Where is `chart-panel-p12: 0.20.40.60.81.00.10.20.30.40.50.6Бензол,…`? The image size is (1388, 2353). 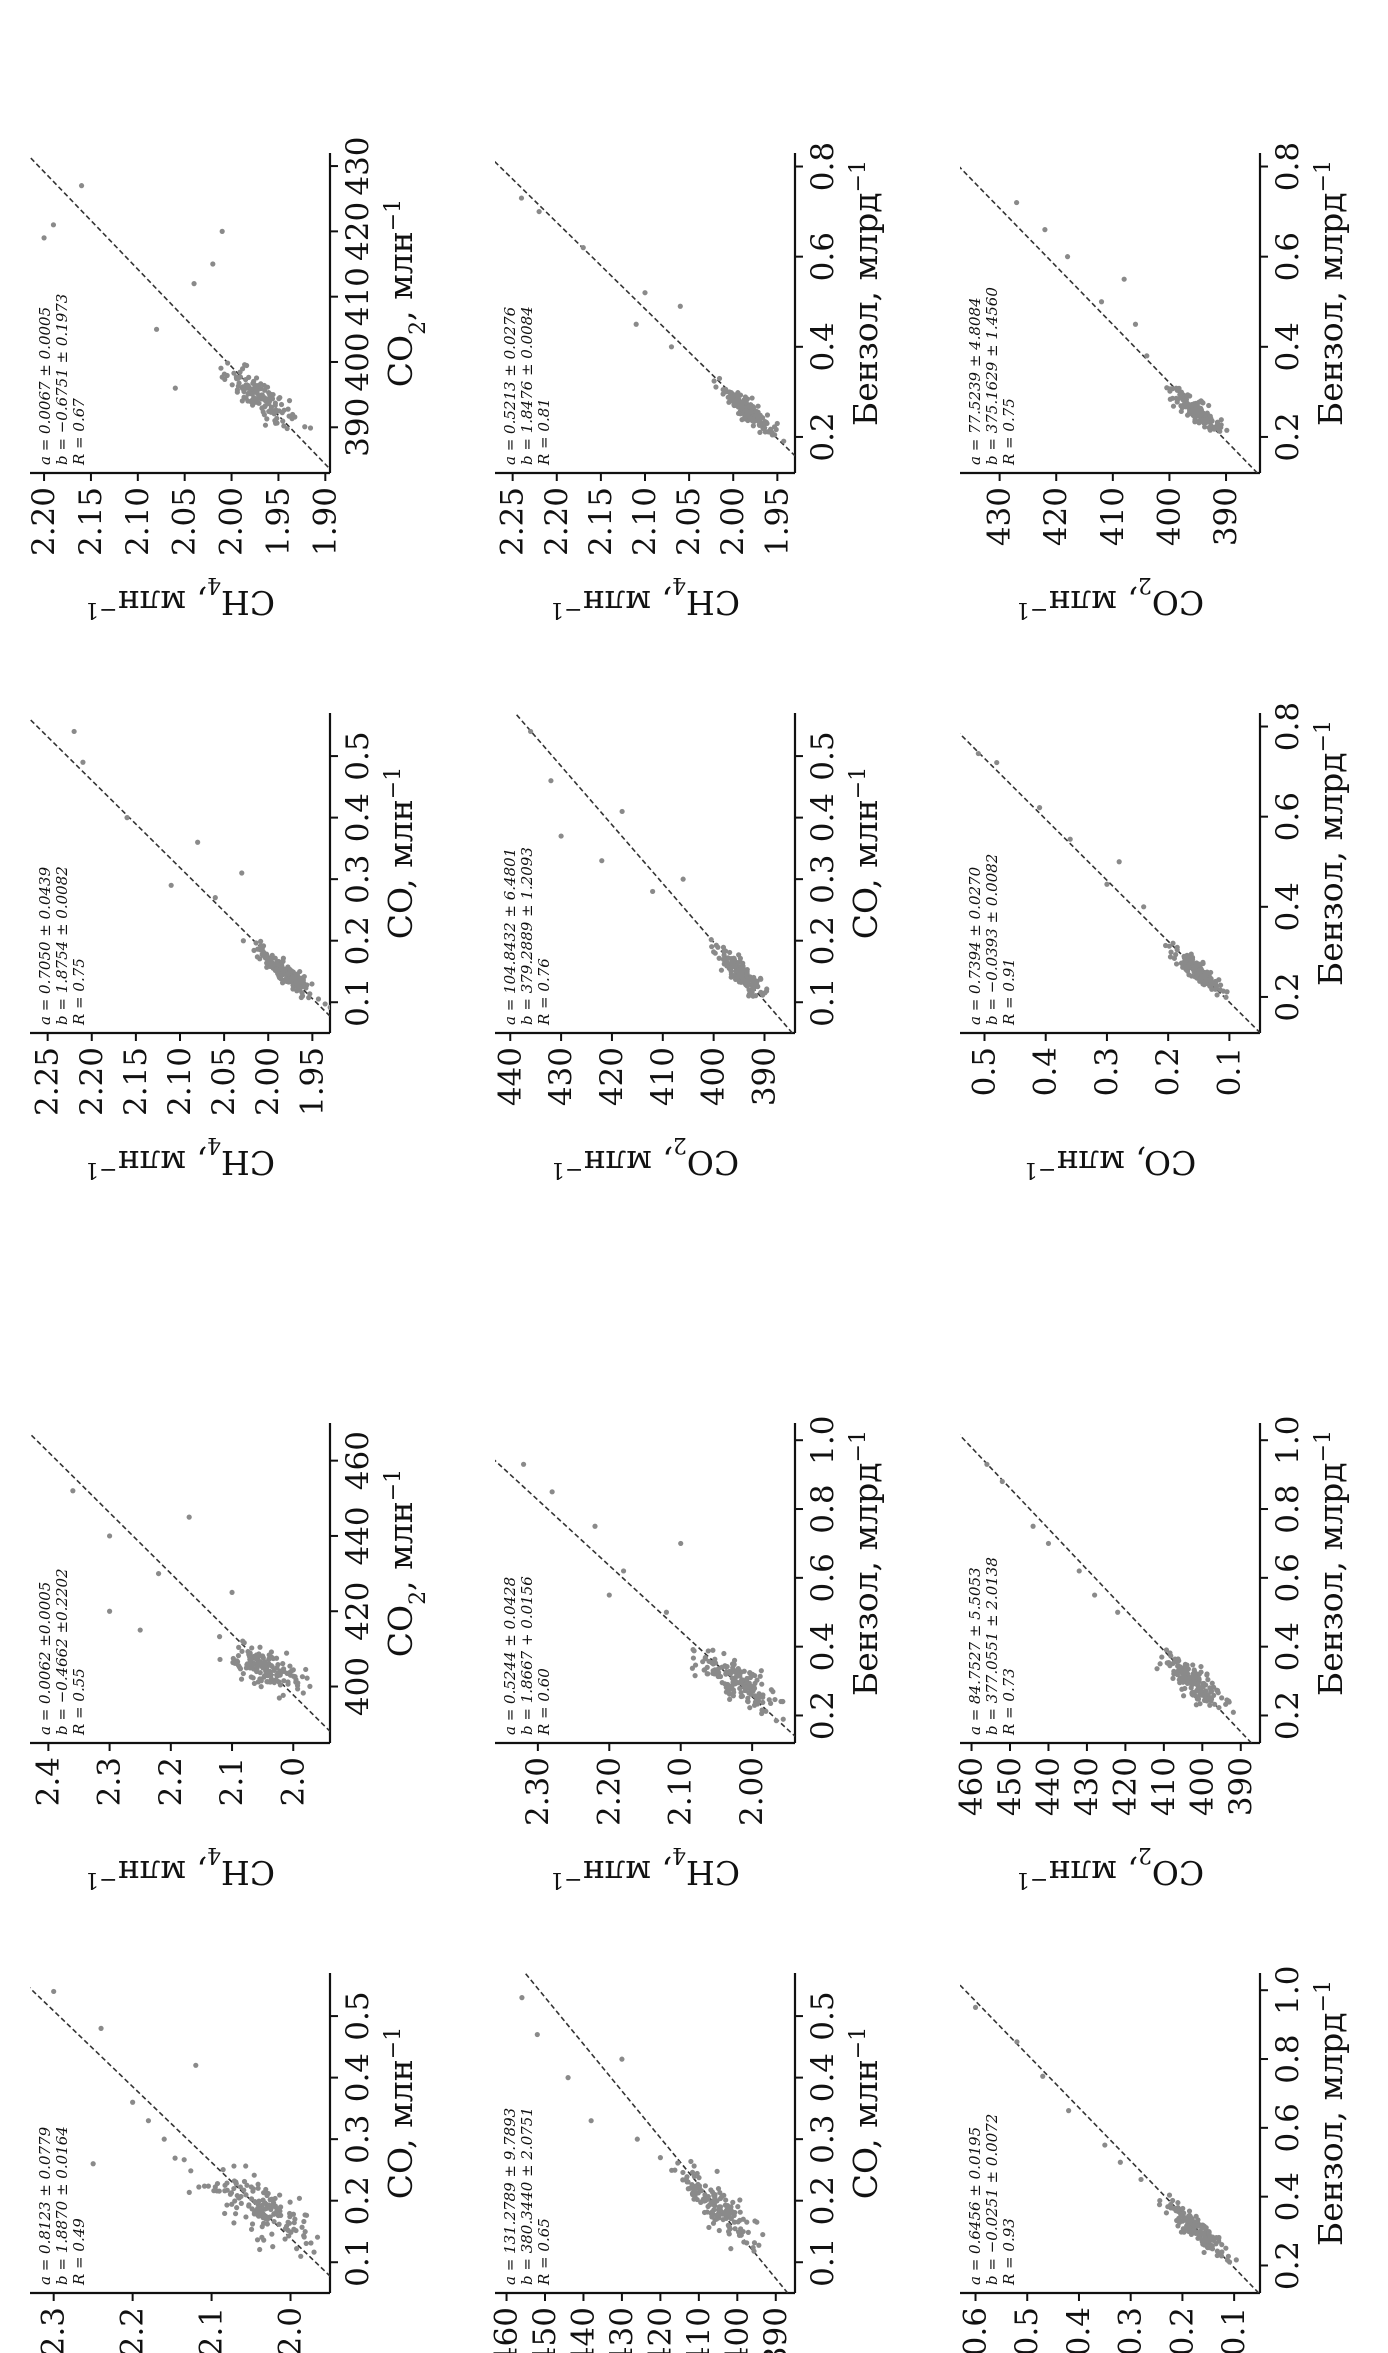
chart-panel-p12: 0.20.40.60.81.00.10.20.30.40.50.6Бензол,… is located at coordinates (1154, 2159).